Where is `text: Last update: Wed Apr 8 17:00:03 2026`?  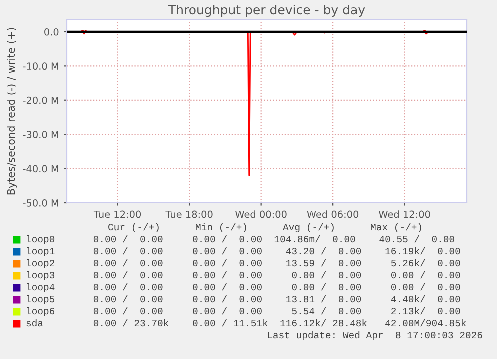
text: Last update: Wed Apr 8 17:00:03 2026 is located at coordinates (375, 336).